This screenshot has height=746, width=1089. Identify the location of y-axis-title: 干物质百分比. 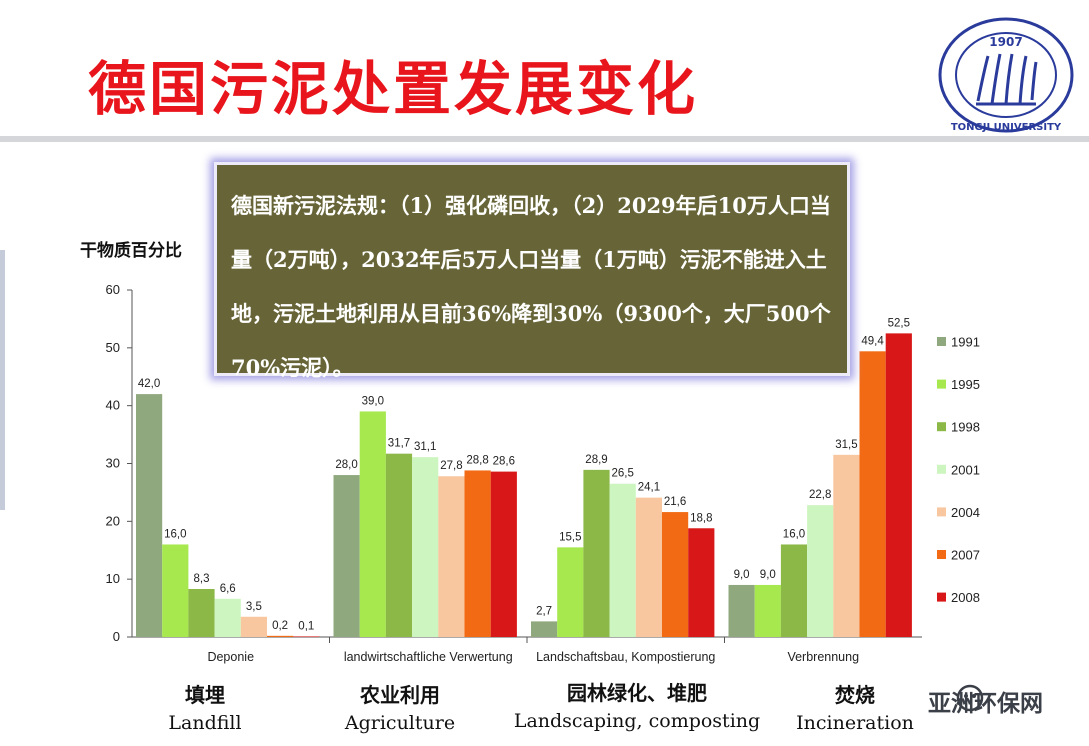
(131, 251).